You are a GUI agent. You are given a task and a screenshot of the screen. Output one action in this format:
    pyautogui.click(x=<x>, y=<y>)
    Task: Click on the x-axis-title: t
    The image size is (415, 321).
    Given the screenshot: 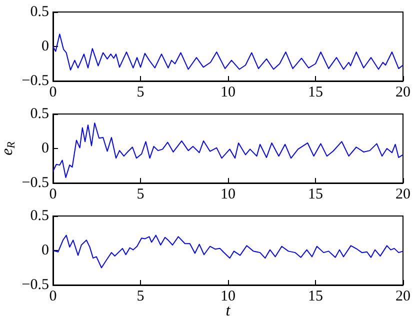 What is the action you would take?
    pyautogui.click(x=228, y=311)
    